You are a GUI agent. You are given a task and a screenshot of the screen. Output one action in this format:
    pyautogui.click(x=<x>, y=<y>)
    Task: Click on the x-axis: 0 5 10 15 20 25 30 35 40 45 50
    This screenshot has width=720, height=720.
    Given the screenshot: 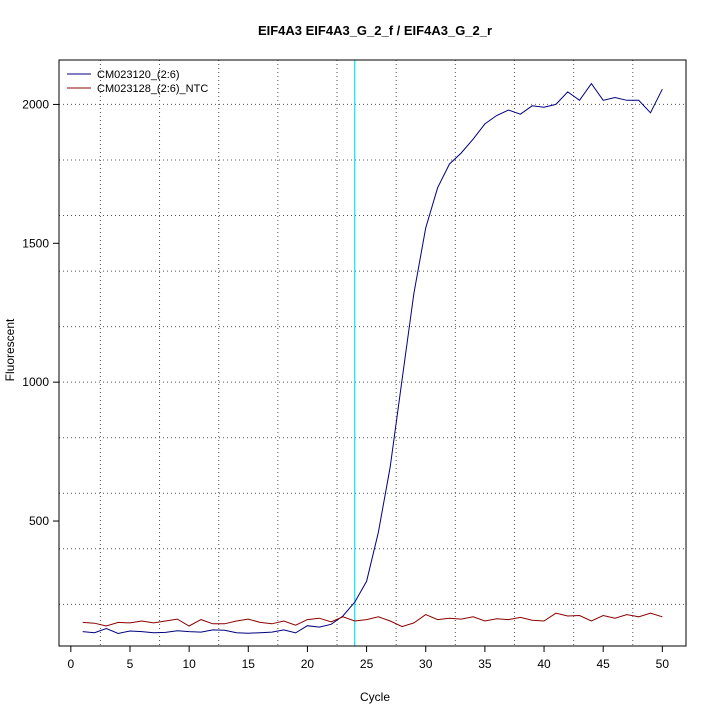 What is the action you would take?
    pyautogui.click(x=368, y=658)
    